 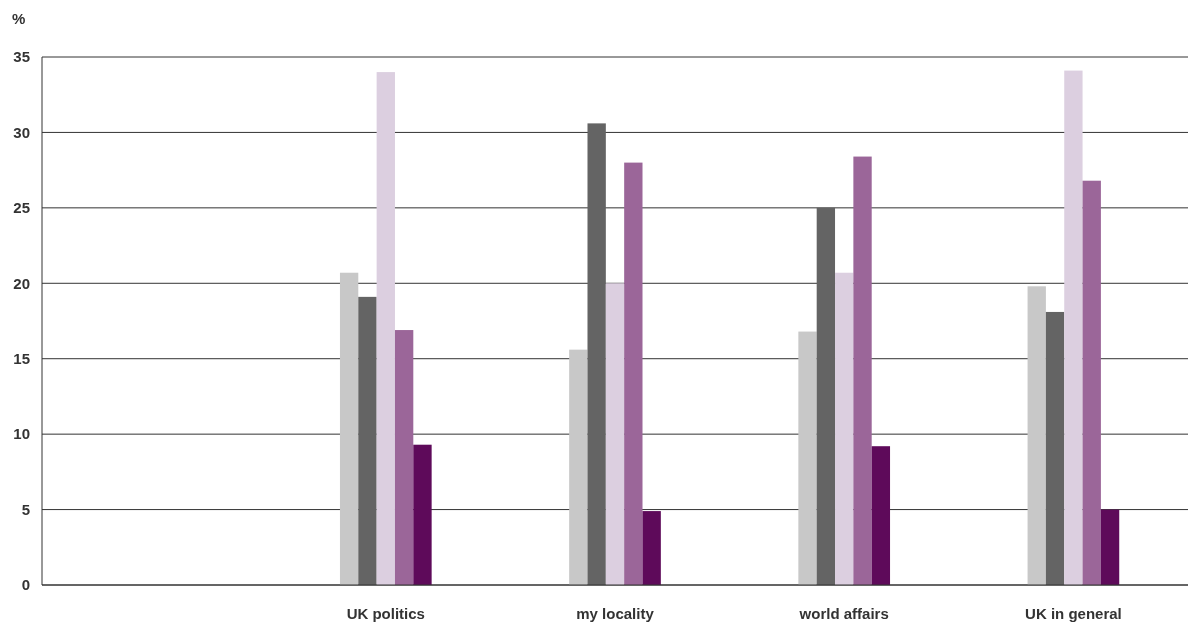 I want to click on x-tick-label: my locality, so click(x=615, y=613).